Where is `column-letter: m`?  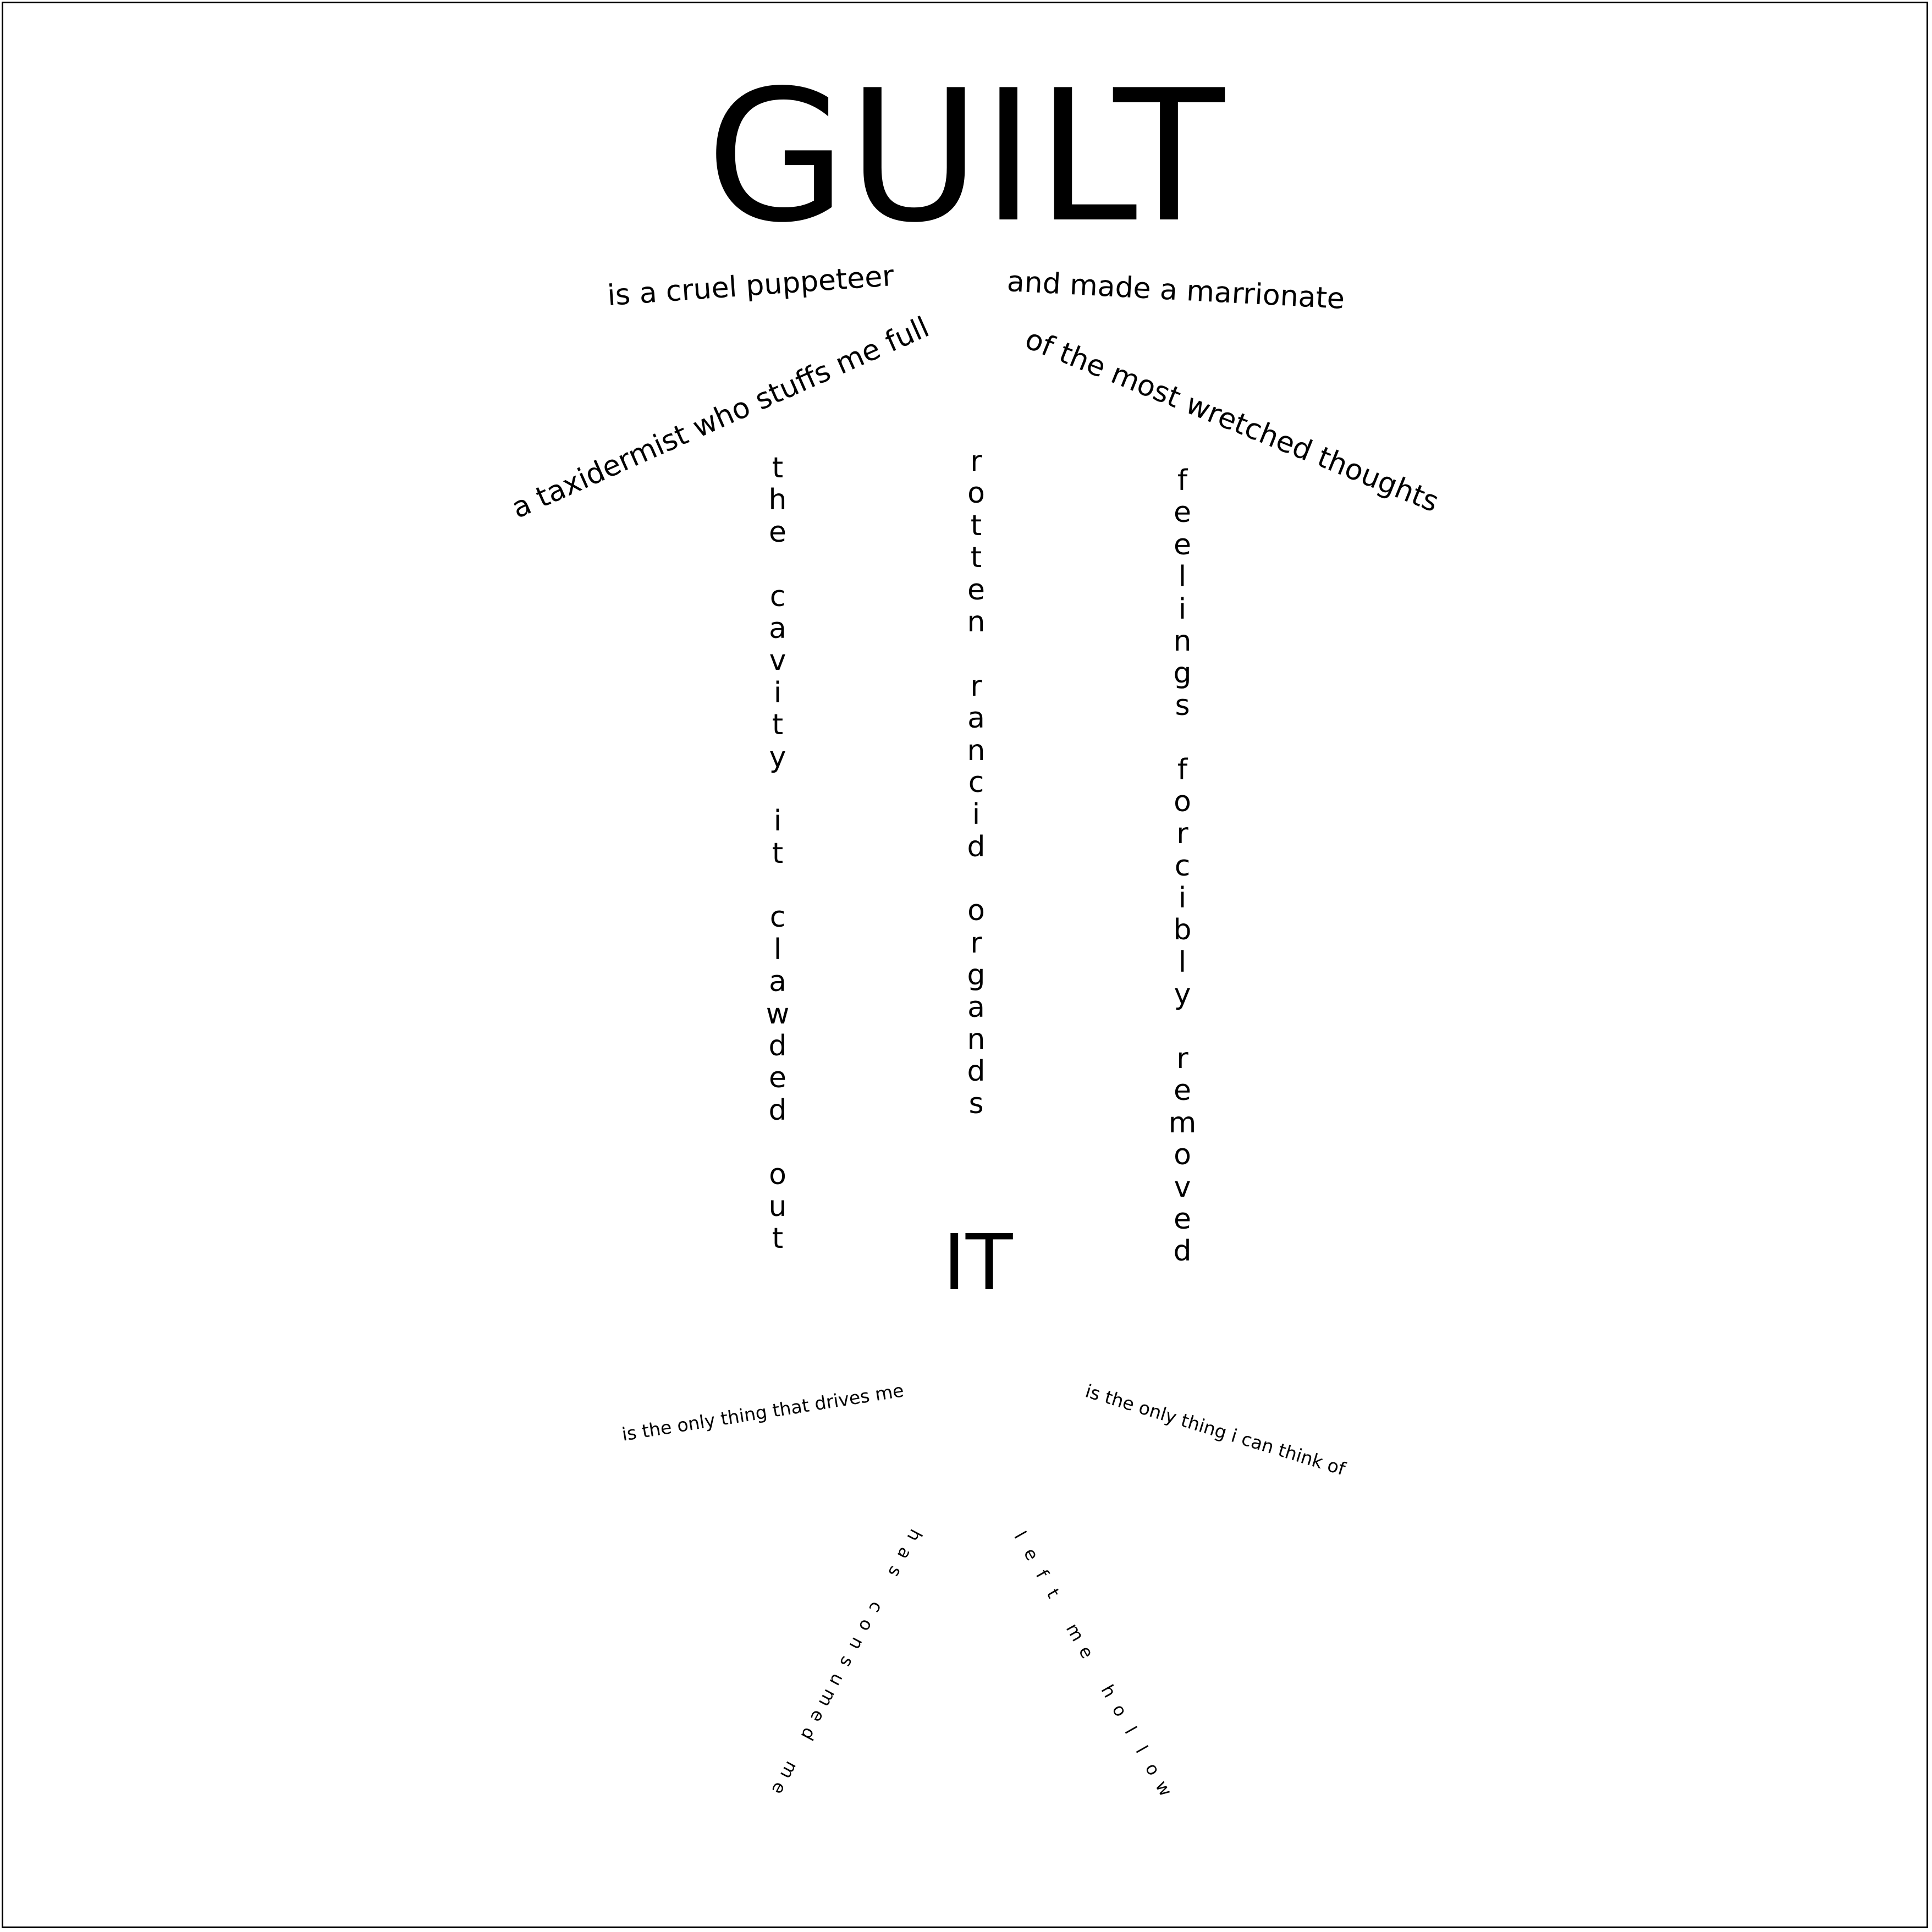 column-letter: m is located at coordinates (1182, 1123).